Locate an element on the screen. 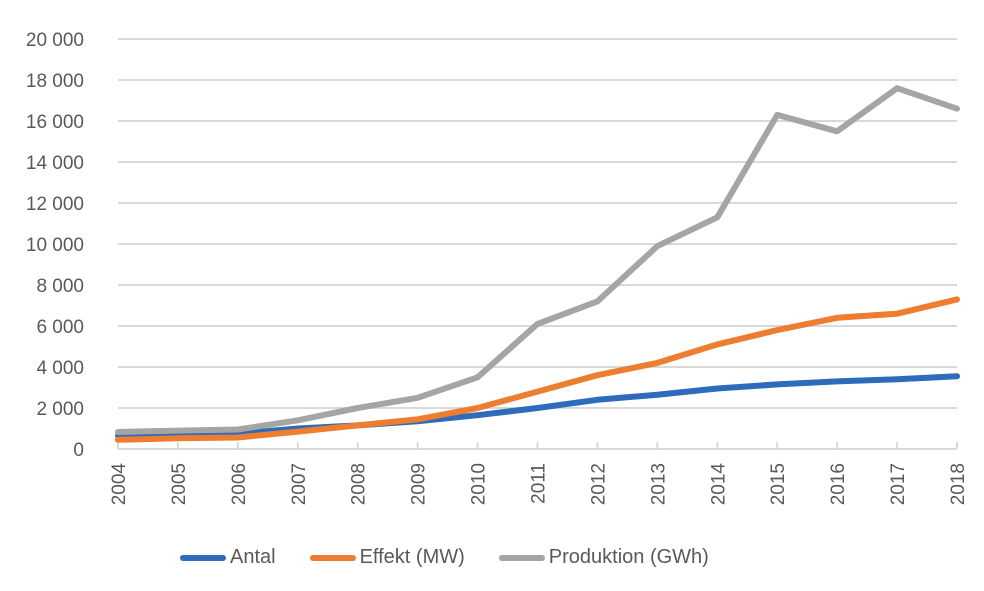 The width and height of the screenshot is (984, 591). x-tick-label: 2018 is located at coordinates (958, 484).